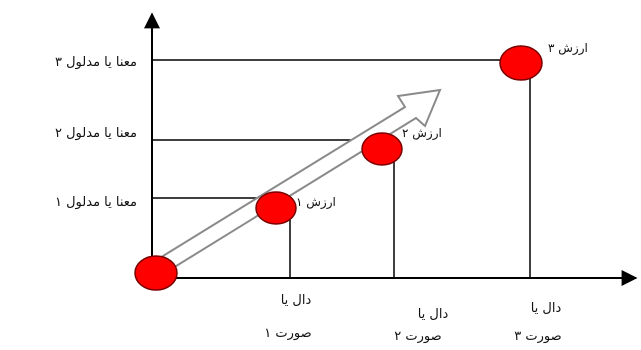  I want to click on y-label-1: معنا یا مدلول ۱, so click(96, 202).